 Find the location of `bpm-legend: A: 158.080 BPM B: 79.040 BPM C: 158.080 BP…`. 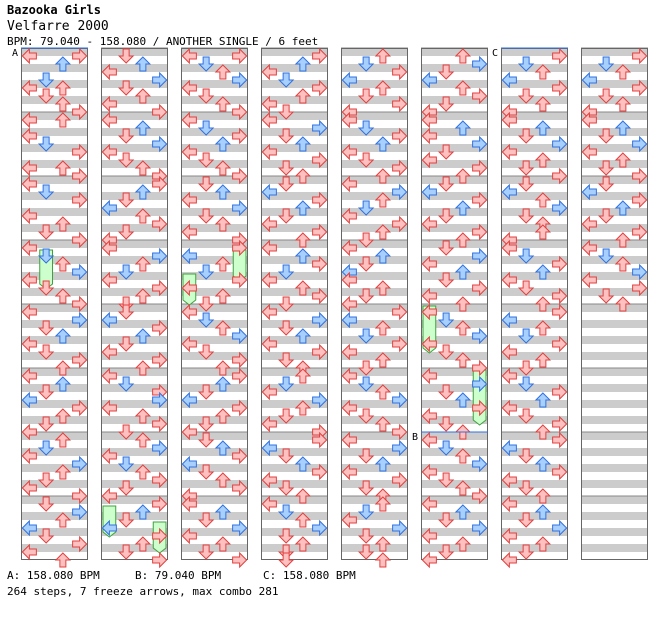

bpm-legend: A: 158.080 BPM B: 79.040 BPM C: 158.080 BP… is located at coordinates (181, 575).